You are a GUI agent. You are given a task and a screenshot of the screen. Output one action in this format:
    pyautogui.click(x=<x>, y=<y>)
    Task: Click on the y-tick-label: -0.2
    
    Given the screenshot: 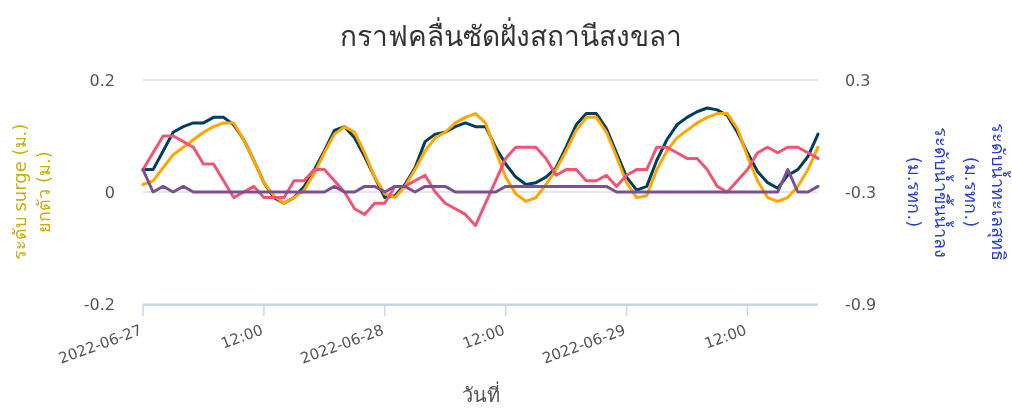 What is the action you would take?
    pyautogui.click(x=99, y=304)
    